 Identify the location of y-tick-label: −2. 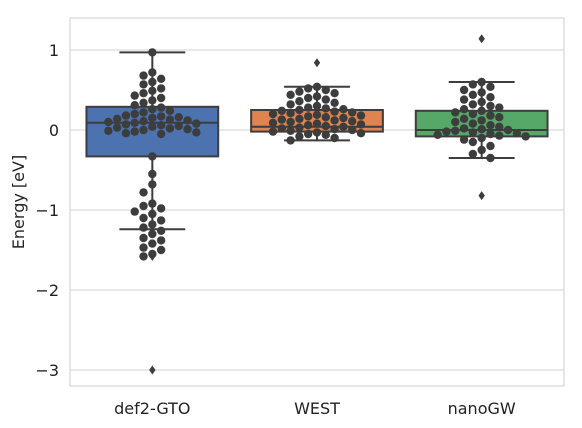
(47, 290).